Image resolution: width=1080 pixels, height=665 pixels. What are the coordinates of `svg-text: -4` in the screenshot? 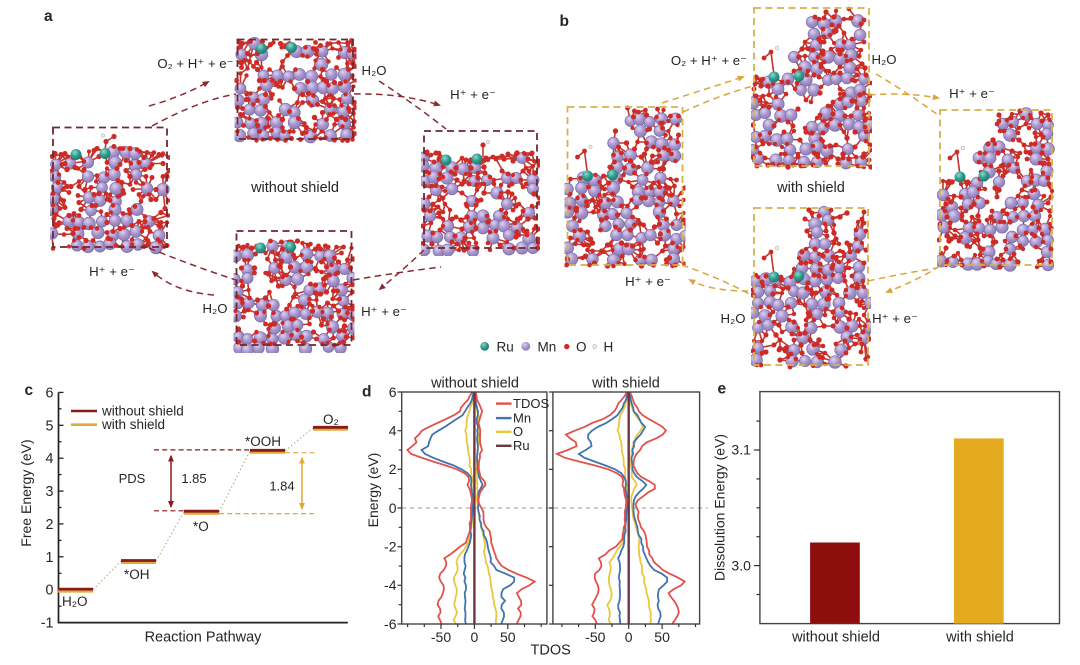 It's located at (390, 585).